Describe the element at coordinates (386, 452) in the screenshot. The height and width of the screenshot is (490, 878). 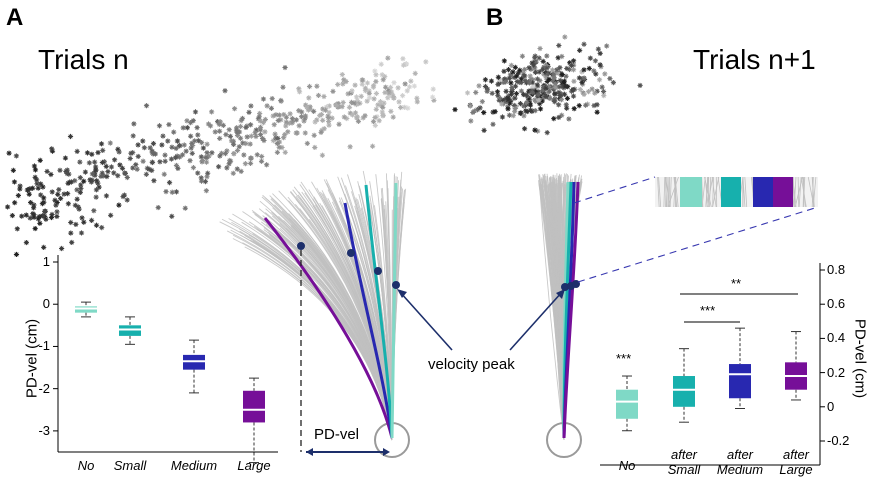
I see `pd-vel-arrowhead-right` at that location.